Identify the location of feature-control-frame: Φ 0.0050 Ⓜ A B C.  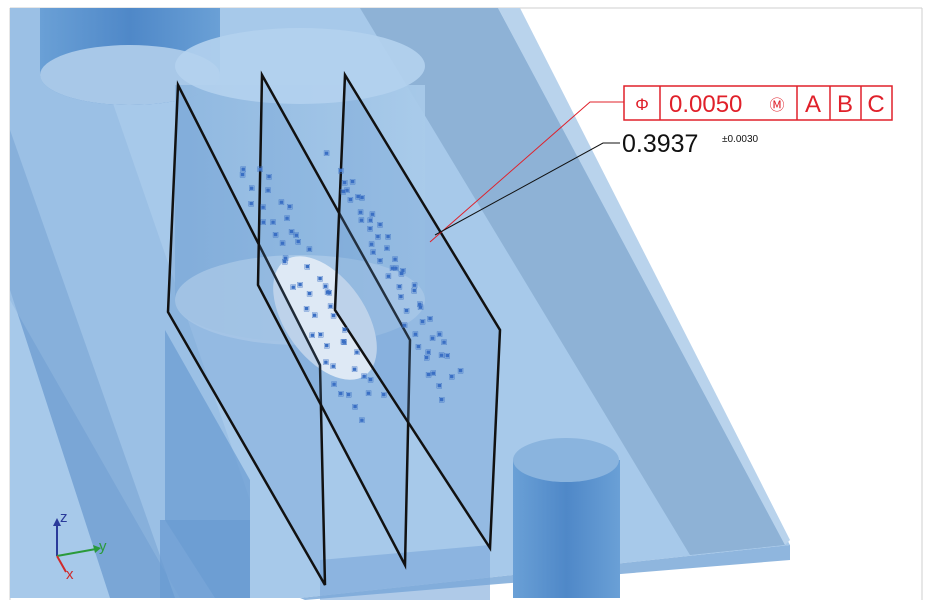
(758, 103).